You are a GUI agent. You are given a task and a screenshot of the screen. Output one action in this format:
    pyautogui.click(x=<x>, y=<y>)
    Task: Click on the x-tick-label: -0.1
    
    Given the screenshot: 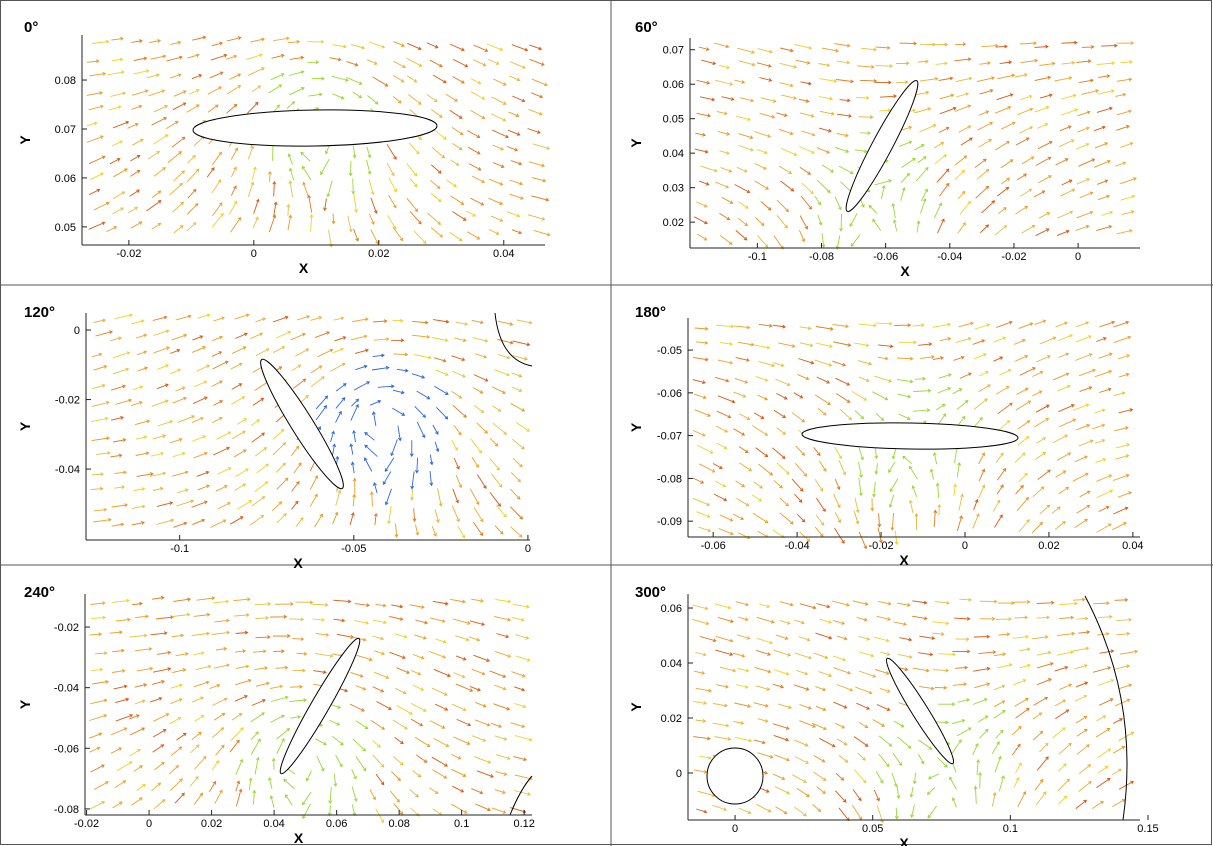 What is the action you would take?
    pyautogui.click(x=179, y=549)
    